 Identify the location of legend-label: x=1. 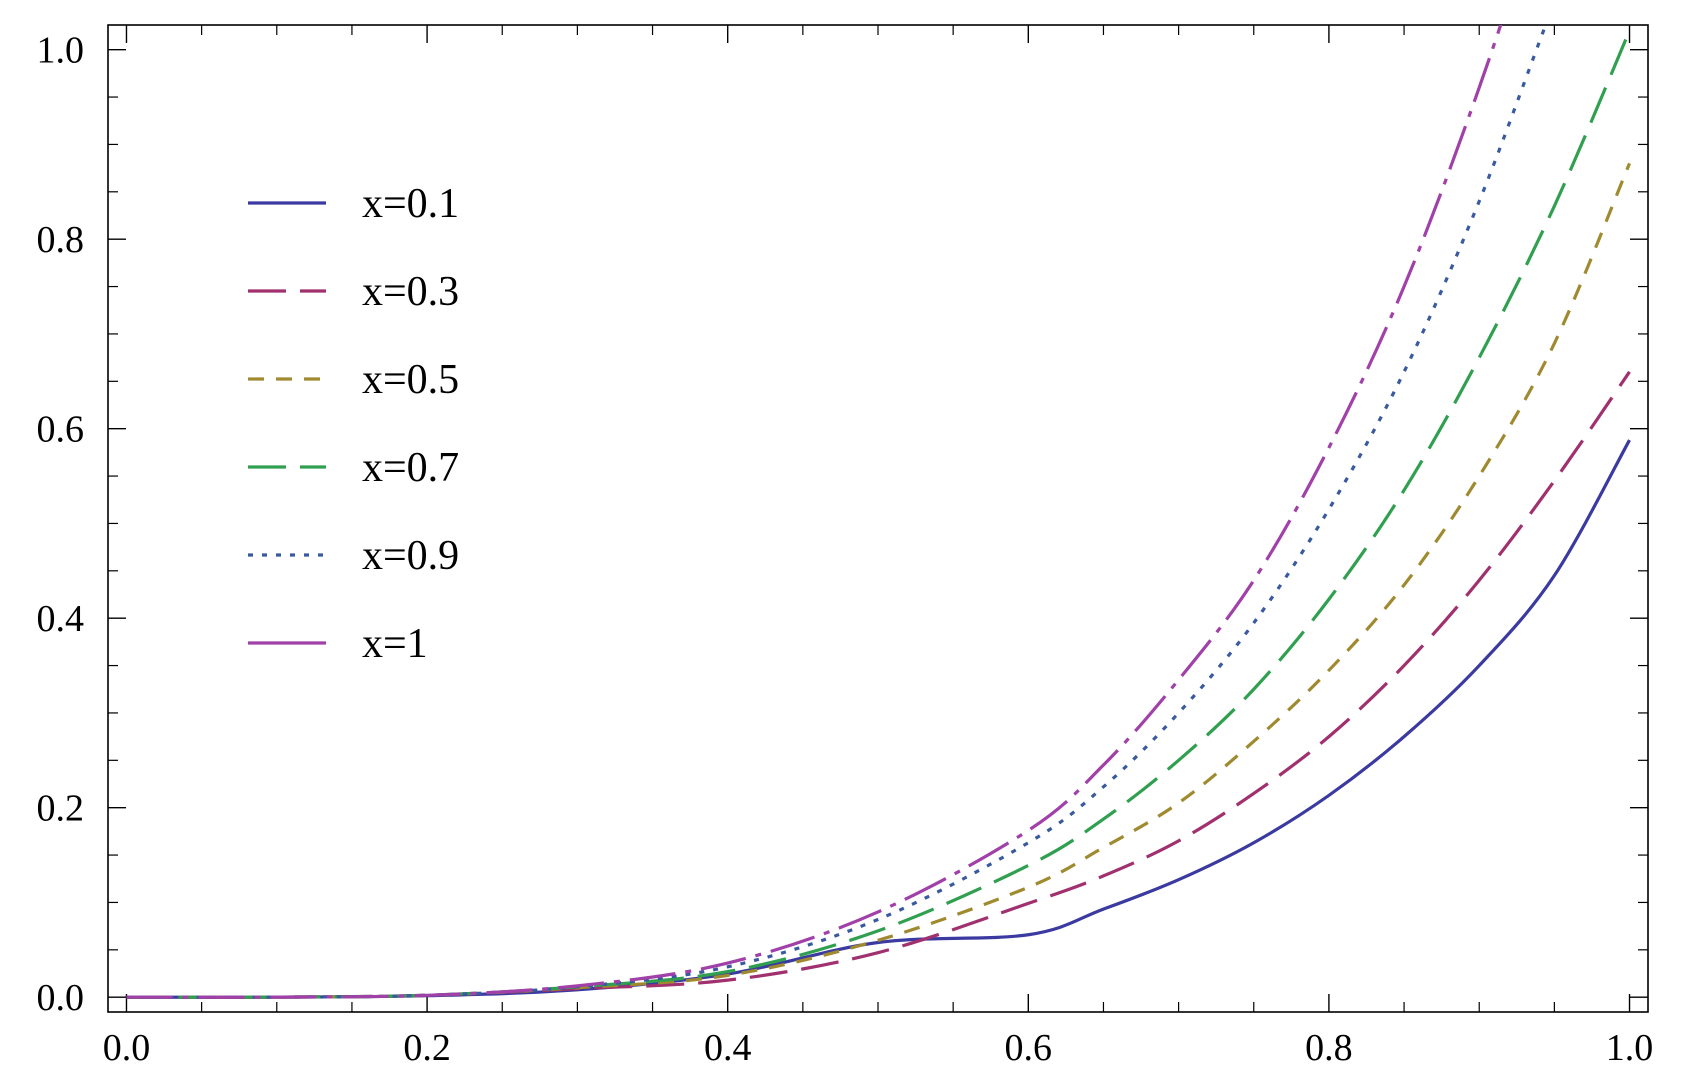
(395, 644).